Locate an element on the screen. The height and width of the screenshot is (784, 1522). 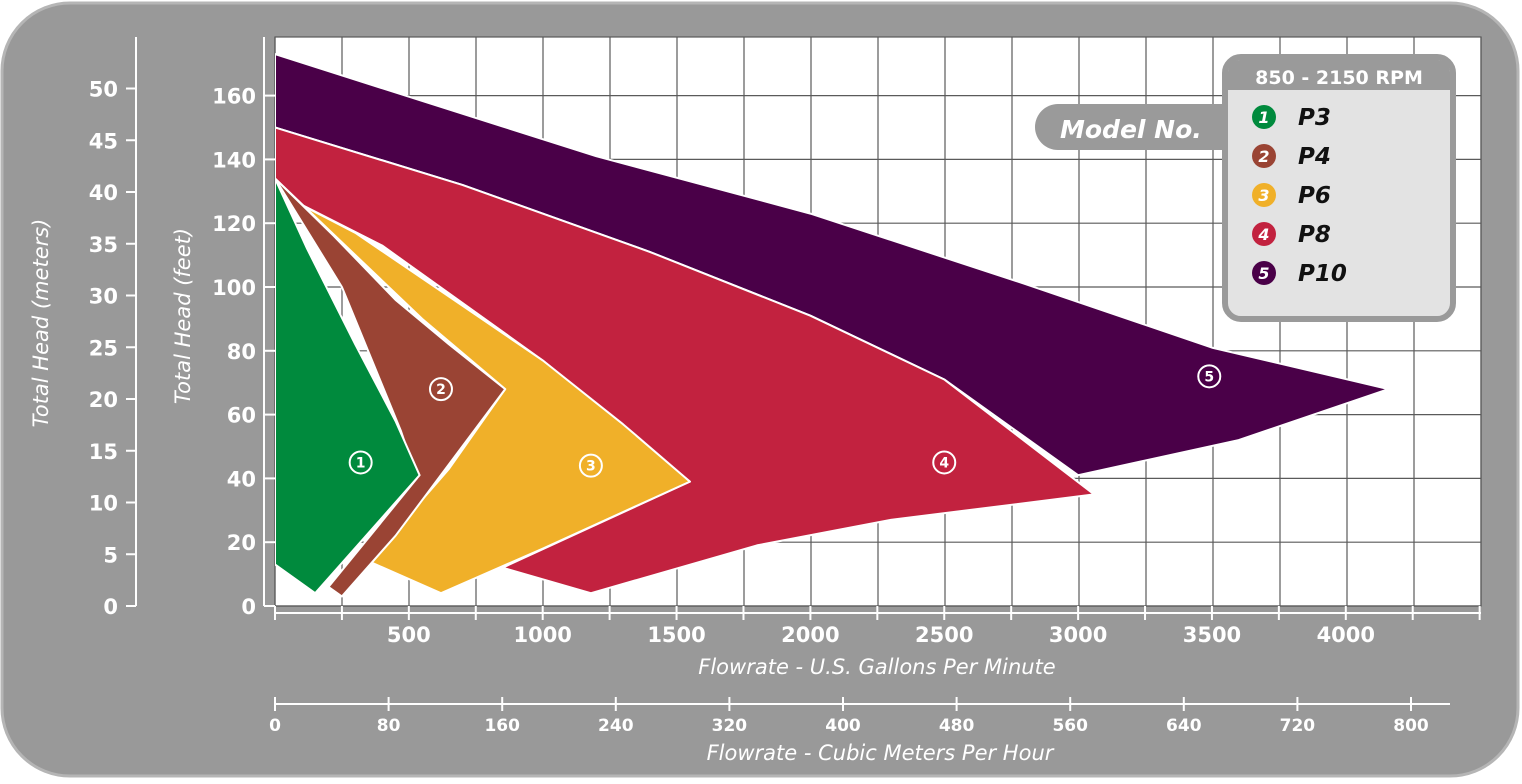
x-primary-tick-label: 4000 is located at coordinates (1346, 635).